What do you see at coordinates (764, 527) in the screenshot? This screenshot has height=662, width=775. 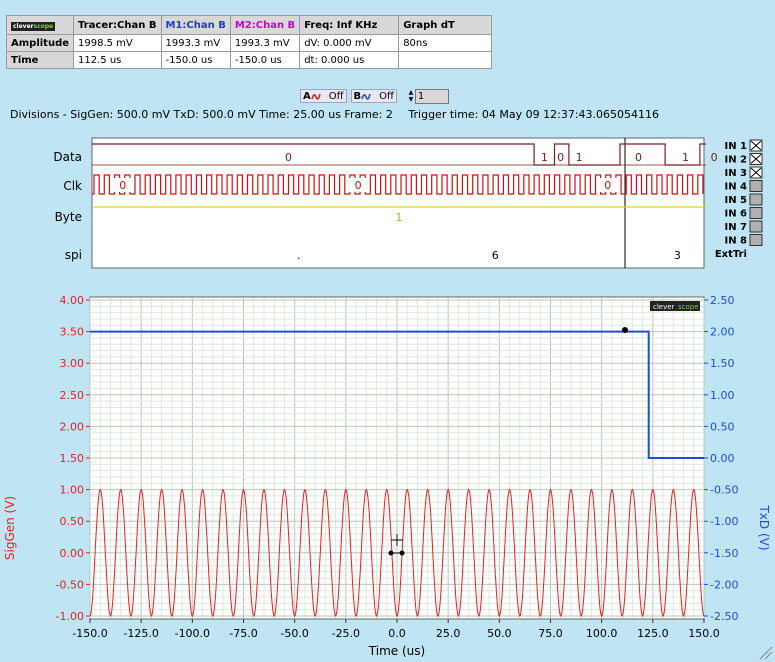 I see `y-axis-right-label: TxD (V)` at bounding box center [764, 527].